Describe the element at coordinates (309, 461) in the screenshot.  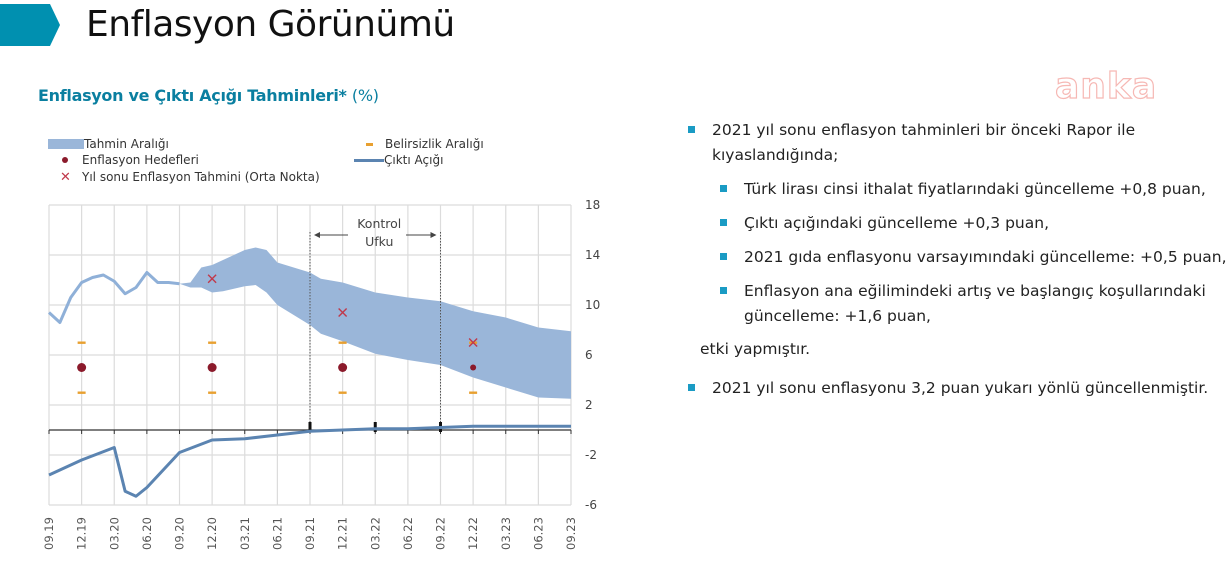
I see `output-gap-line` at that location.